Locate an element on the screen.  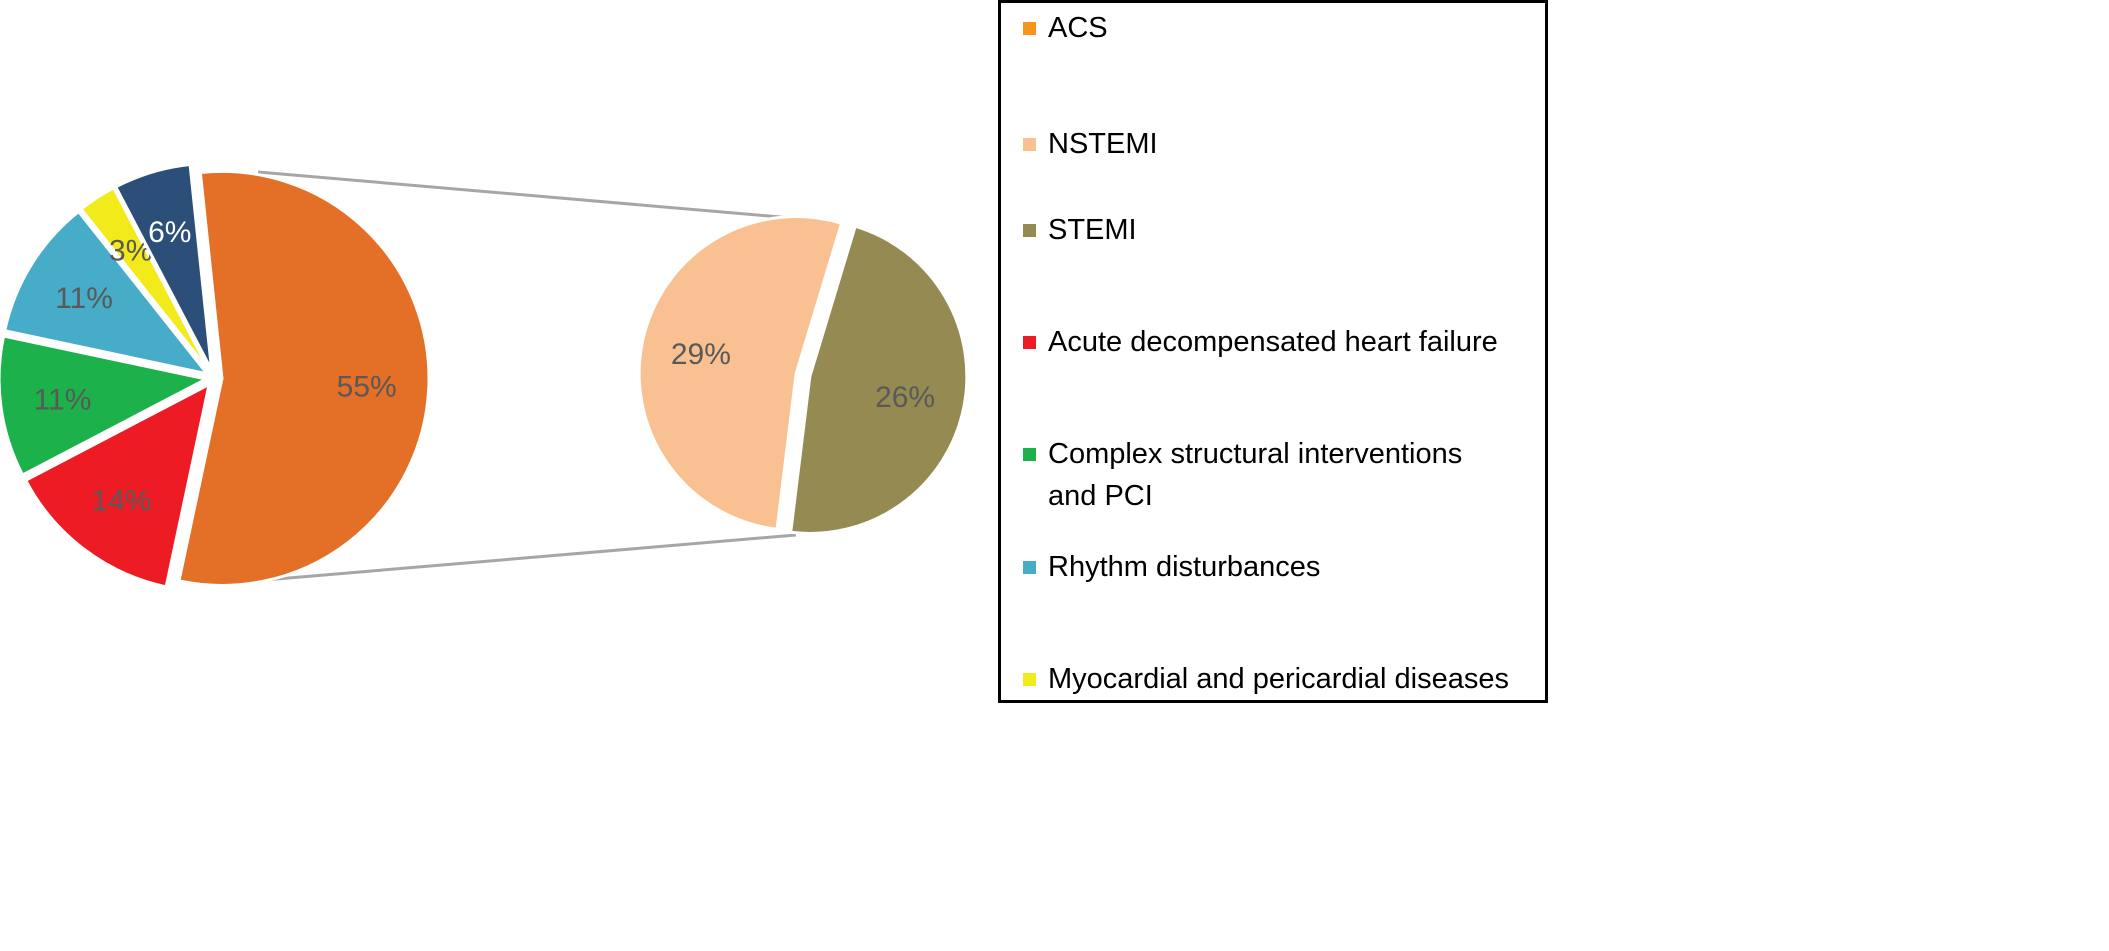
legend-label: Rhythm disturbances is located at coordinates (1184, 567).